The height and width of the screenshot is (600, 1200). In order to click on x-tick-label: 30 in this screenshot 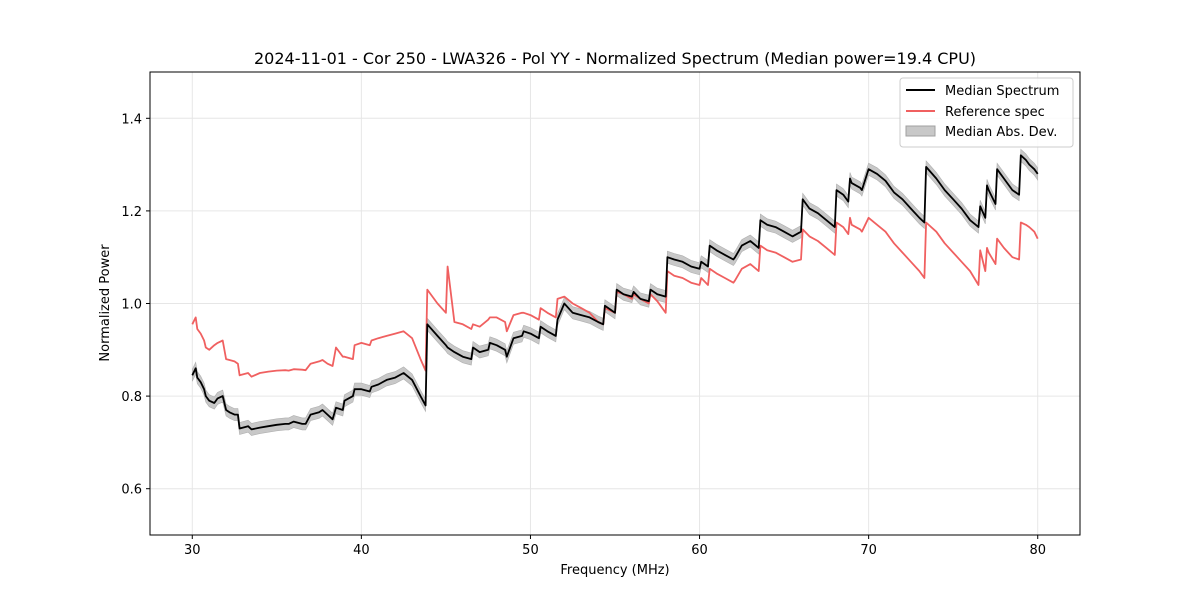, I will do `click(192, 550)`.